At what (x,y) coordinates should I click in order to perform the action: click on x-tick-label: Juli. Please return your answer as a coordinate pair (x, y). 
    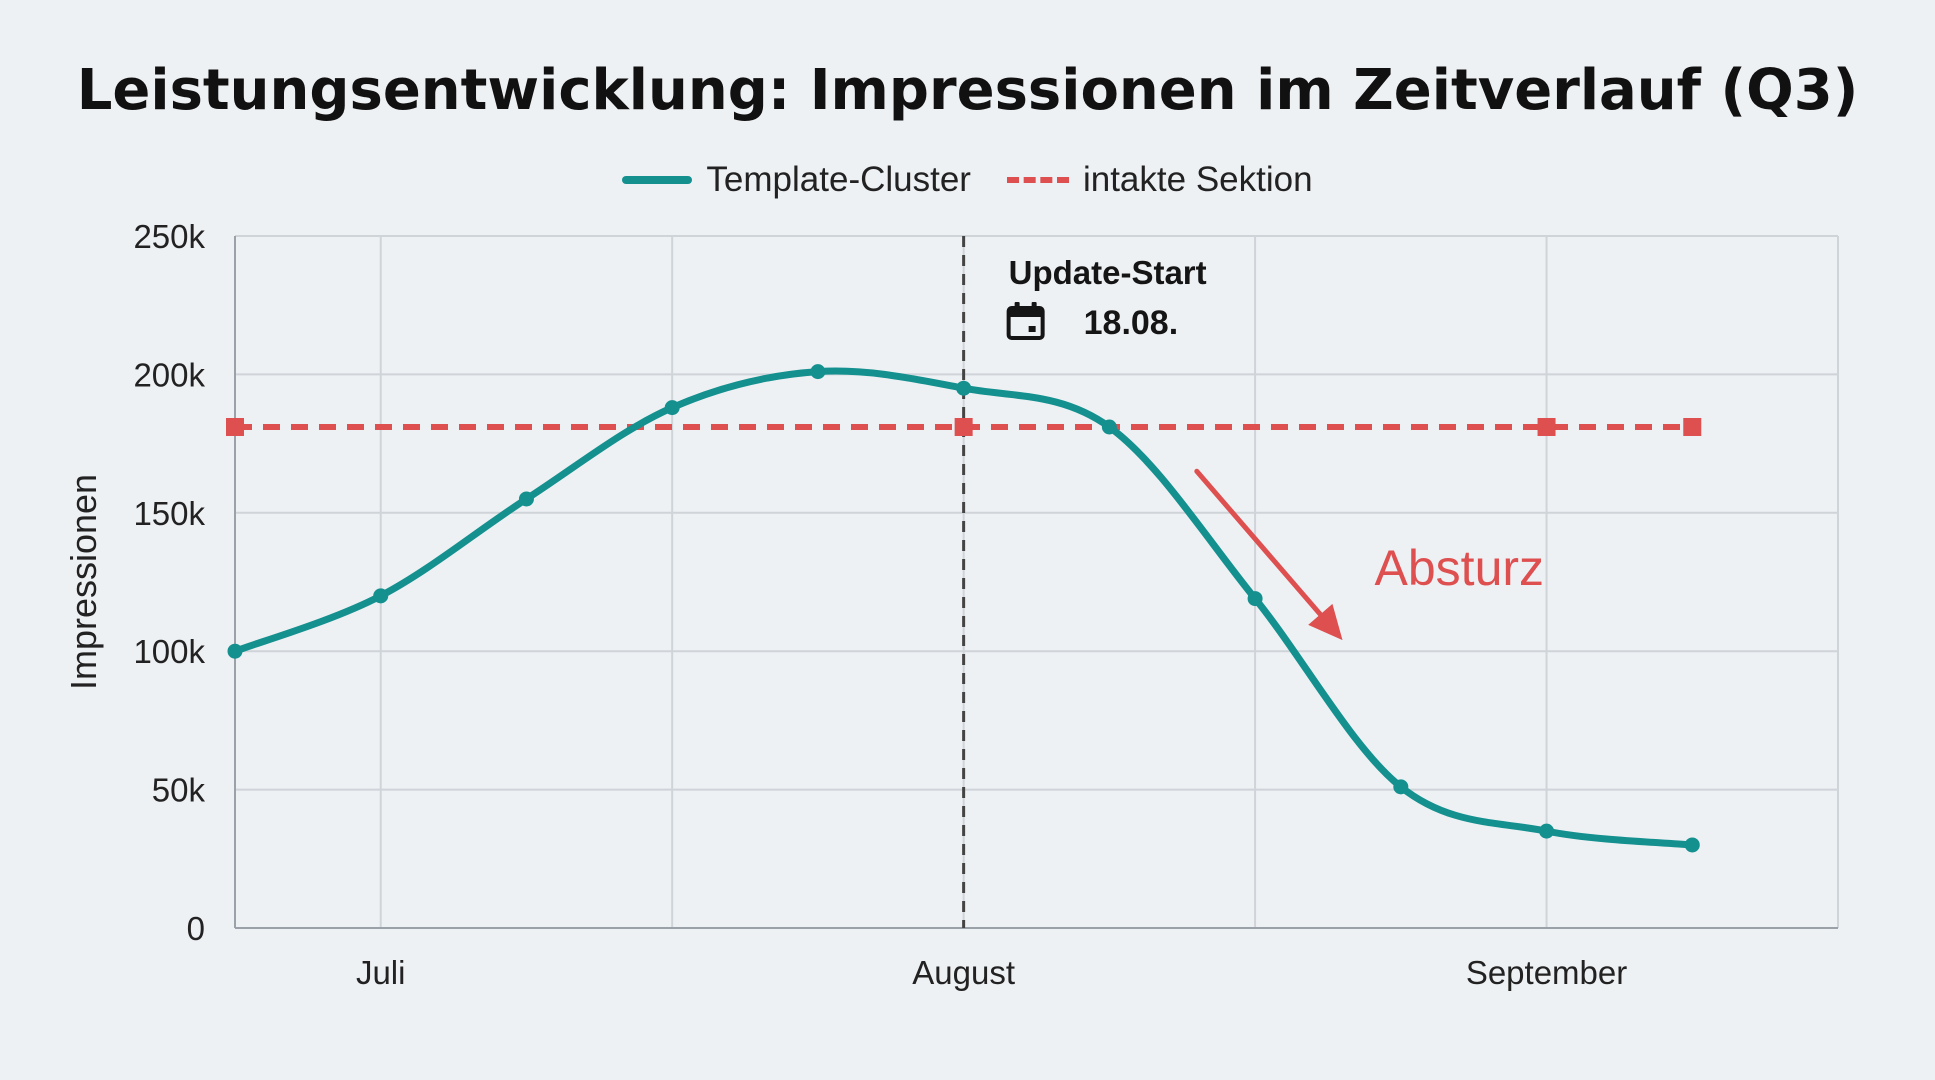
    Looking at the image, I should click on (381, 972).